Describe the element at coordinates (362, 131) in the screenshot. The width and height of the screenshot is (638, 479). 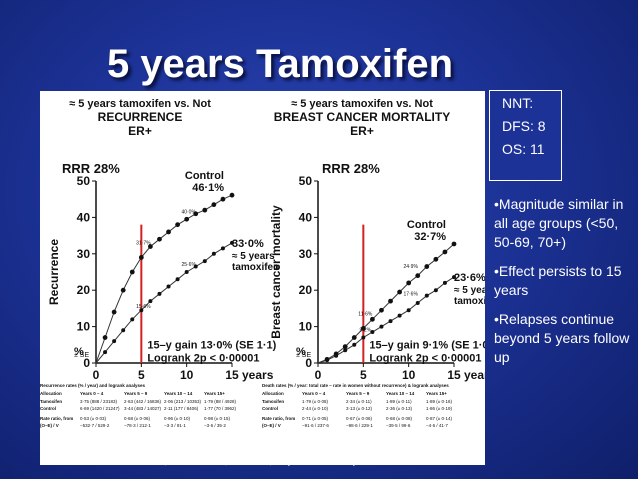
I see `chart-title-line: ER+` at that location.